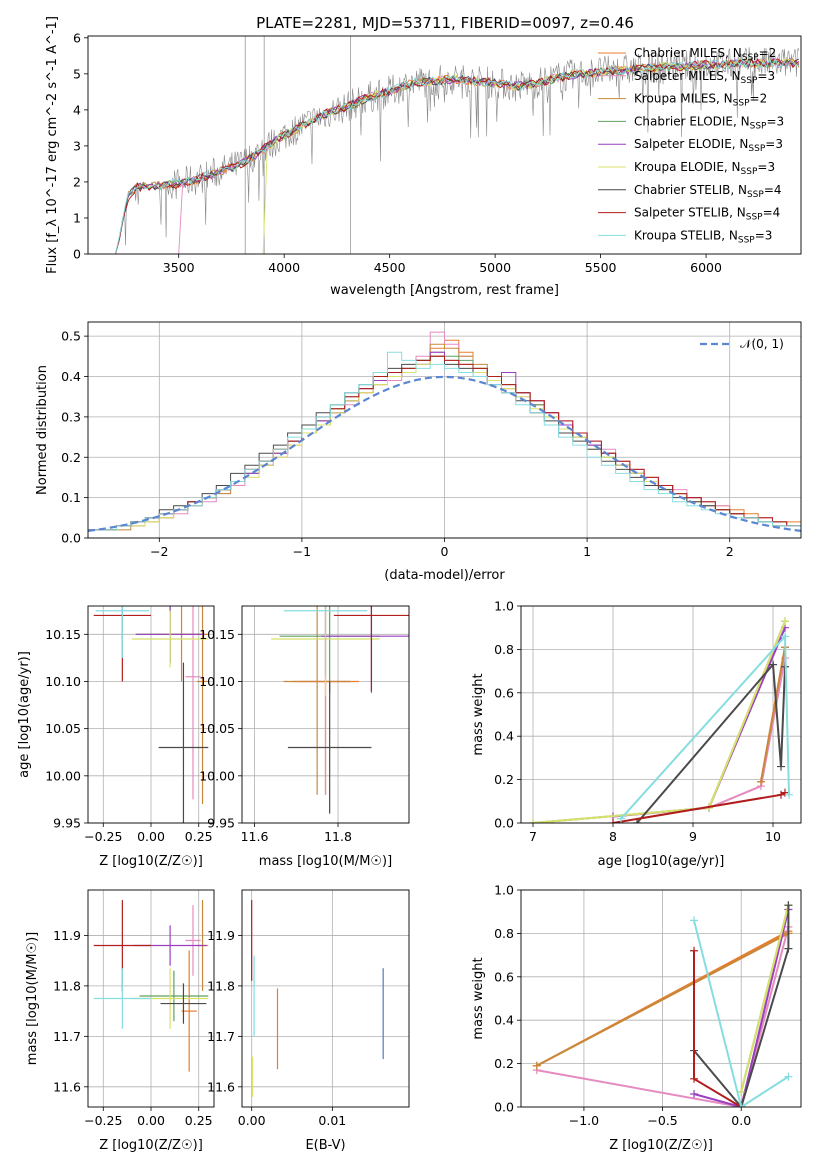 This screenshot has height=1170, width=819. What do you see at coordinates (762, 344) in the screenshot?
I see `legend-label: 𝒩(0, 1)` at bounding box center [762, 344].